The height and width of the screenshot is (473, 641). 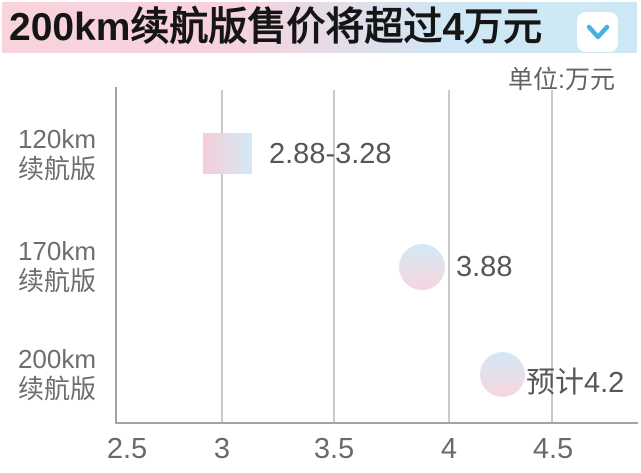 I want to click on point-marker-200km, so click(x=502, y=374).